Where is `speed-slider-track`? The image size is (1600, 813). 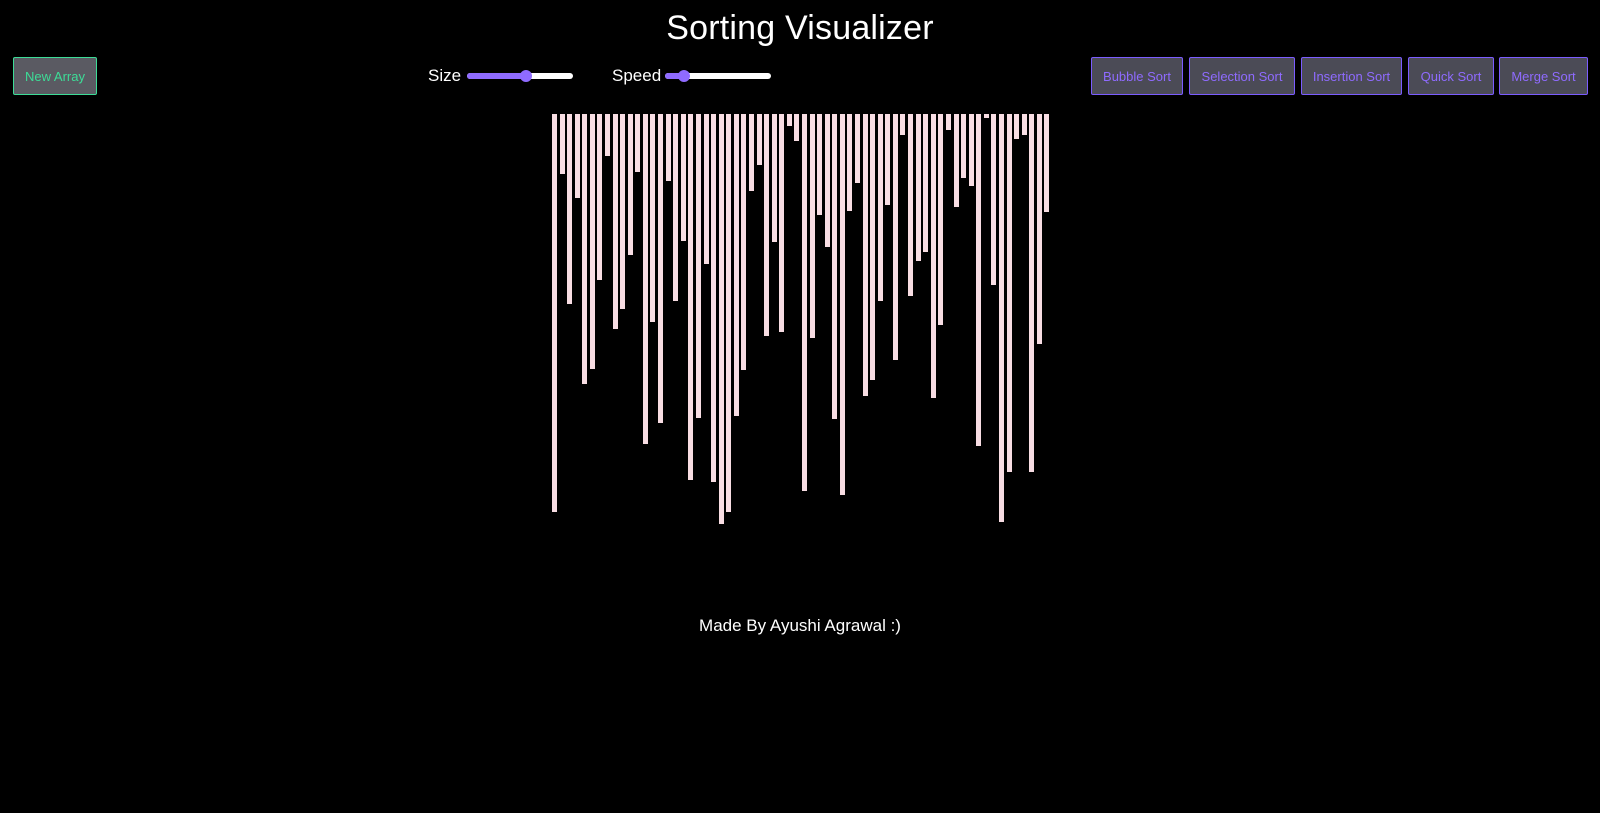 speed-slider-track is located at coordinates (718, 76).